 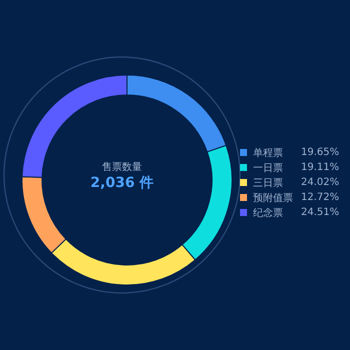 I want to click on data-label: 12.72%, so click(x=320, y=197).